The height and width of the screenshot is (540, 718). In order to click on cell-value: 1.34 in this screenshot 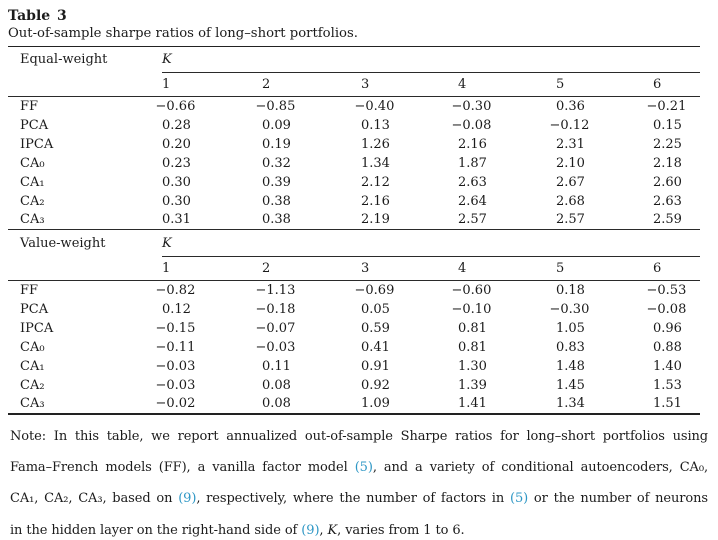, I will do `click(570, 403)`.